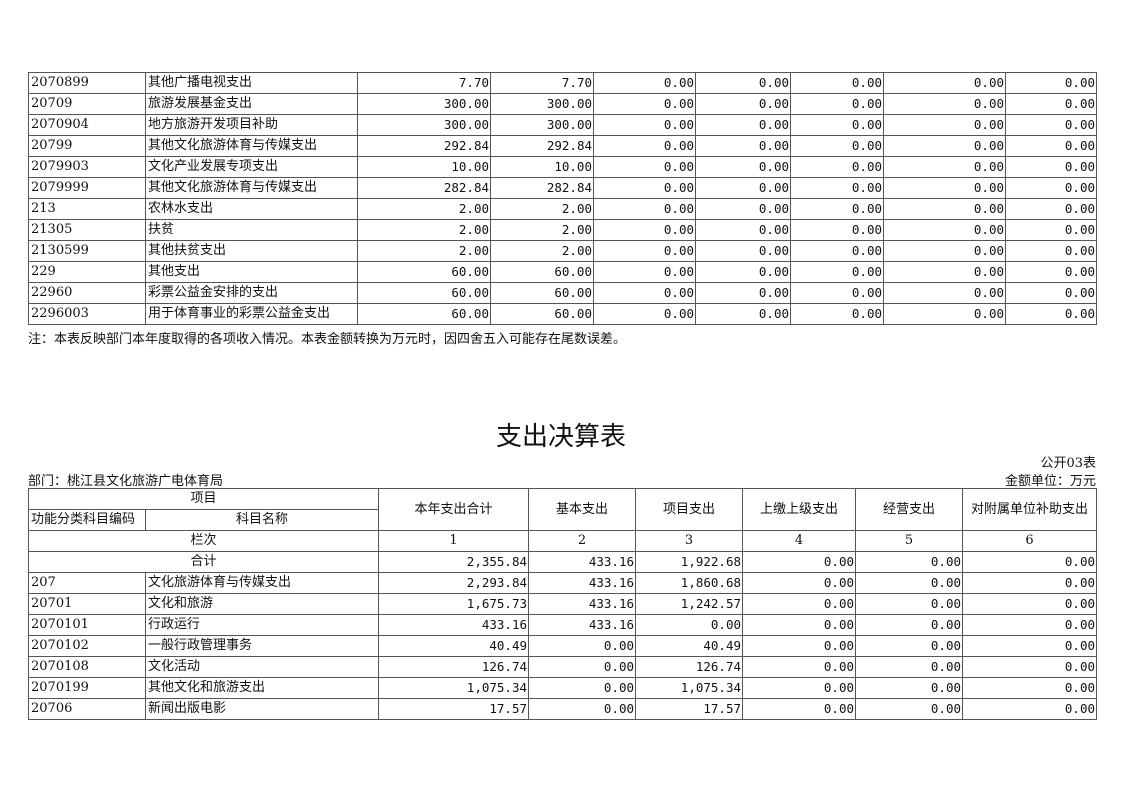 This screenshot has height=793, width=1122. What do you see at coordinates (251, 314) in the screenshot?
I see `subject-name: 用于体育事业的彩票公益金支出` at bounding box center [251, 314].